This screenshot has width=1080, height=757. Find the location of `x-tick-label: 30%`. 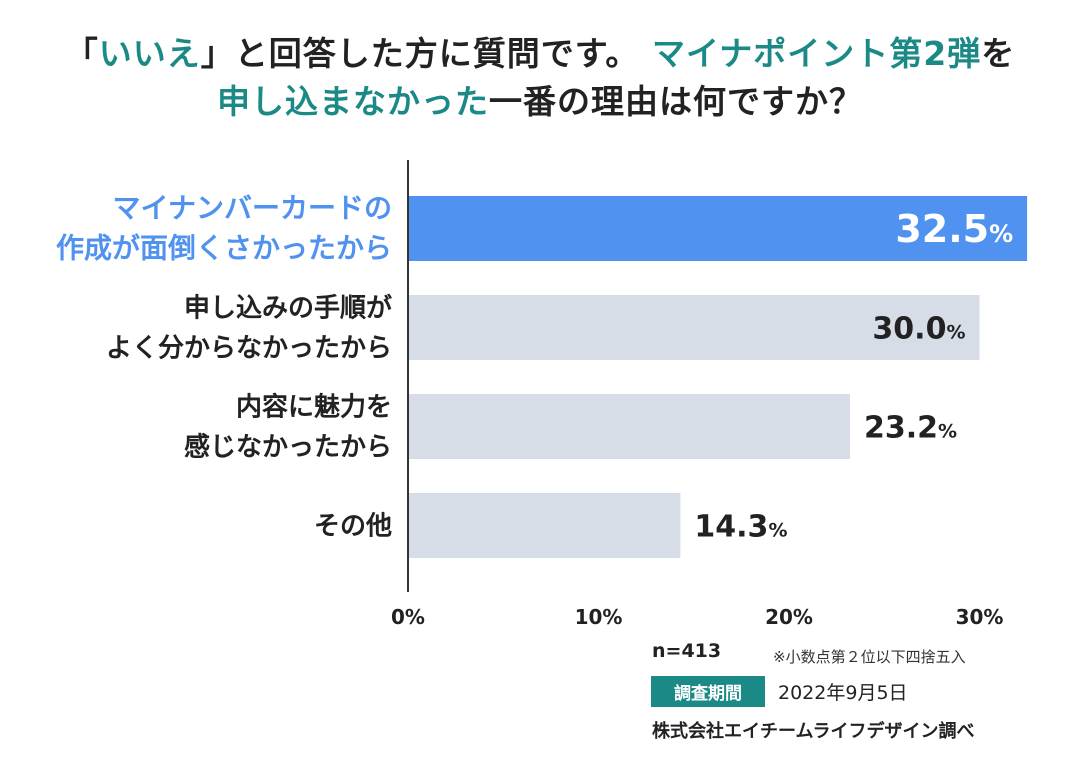

x-tick-label: 30% is located at coordinates (980, 617).